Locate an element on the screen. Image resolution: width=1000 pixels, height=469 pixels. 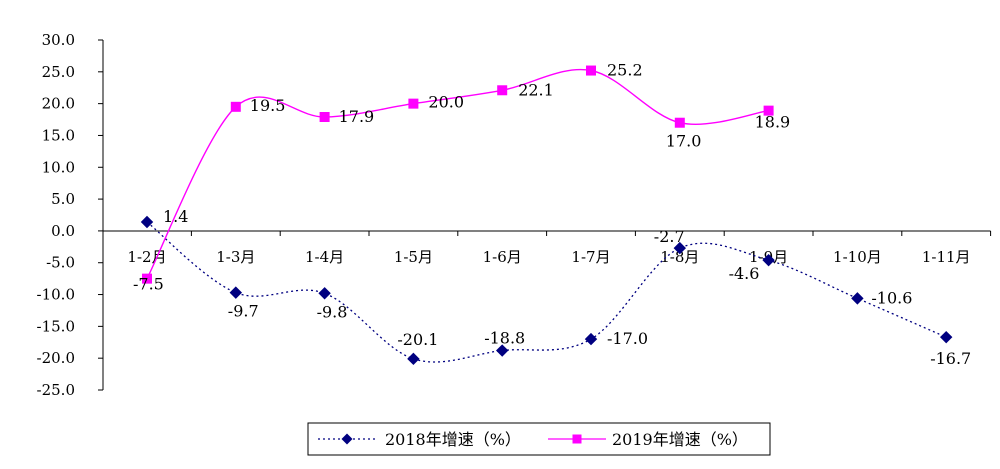
data-label: 20.0 is located at coordinates (446, 102).